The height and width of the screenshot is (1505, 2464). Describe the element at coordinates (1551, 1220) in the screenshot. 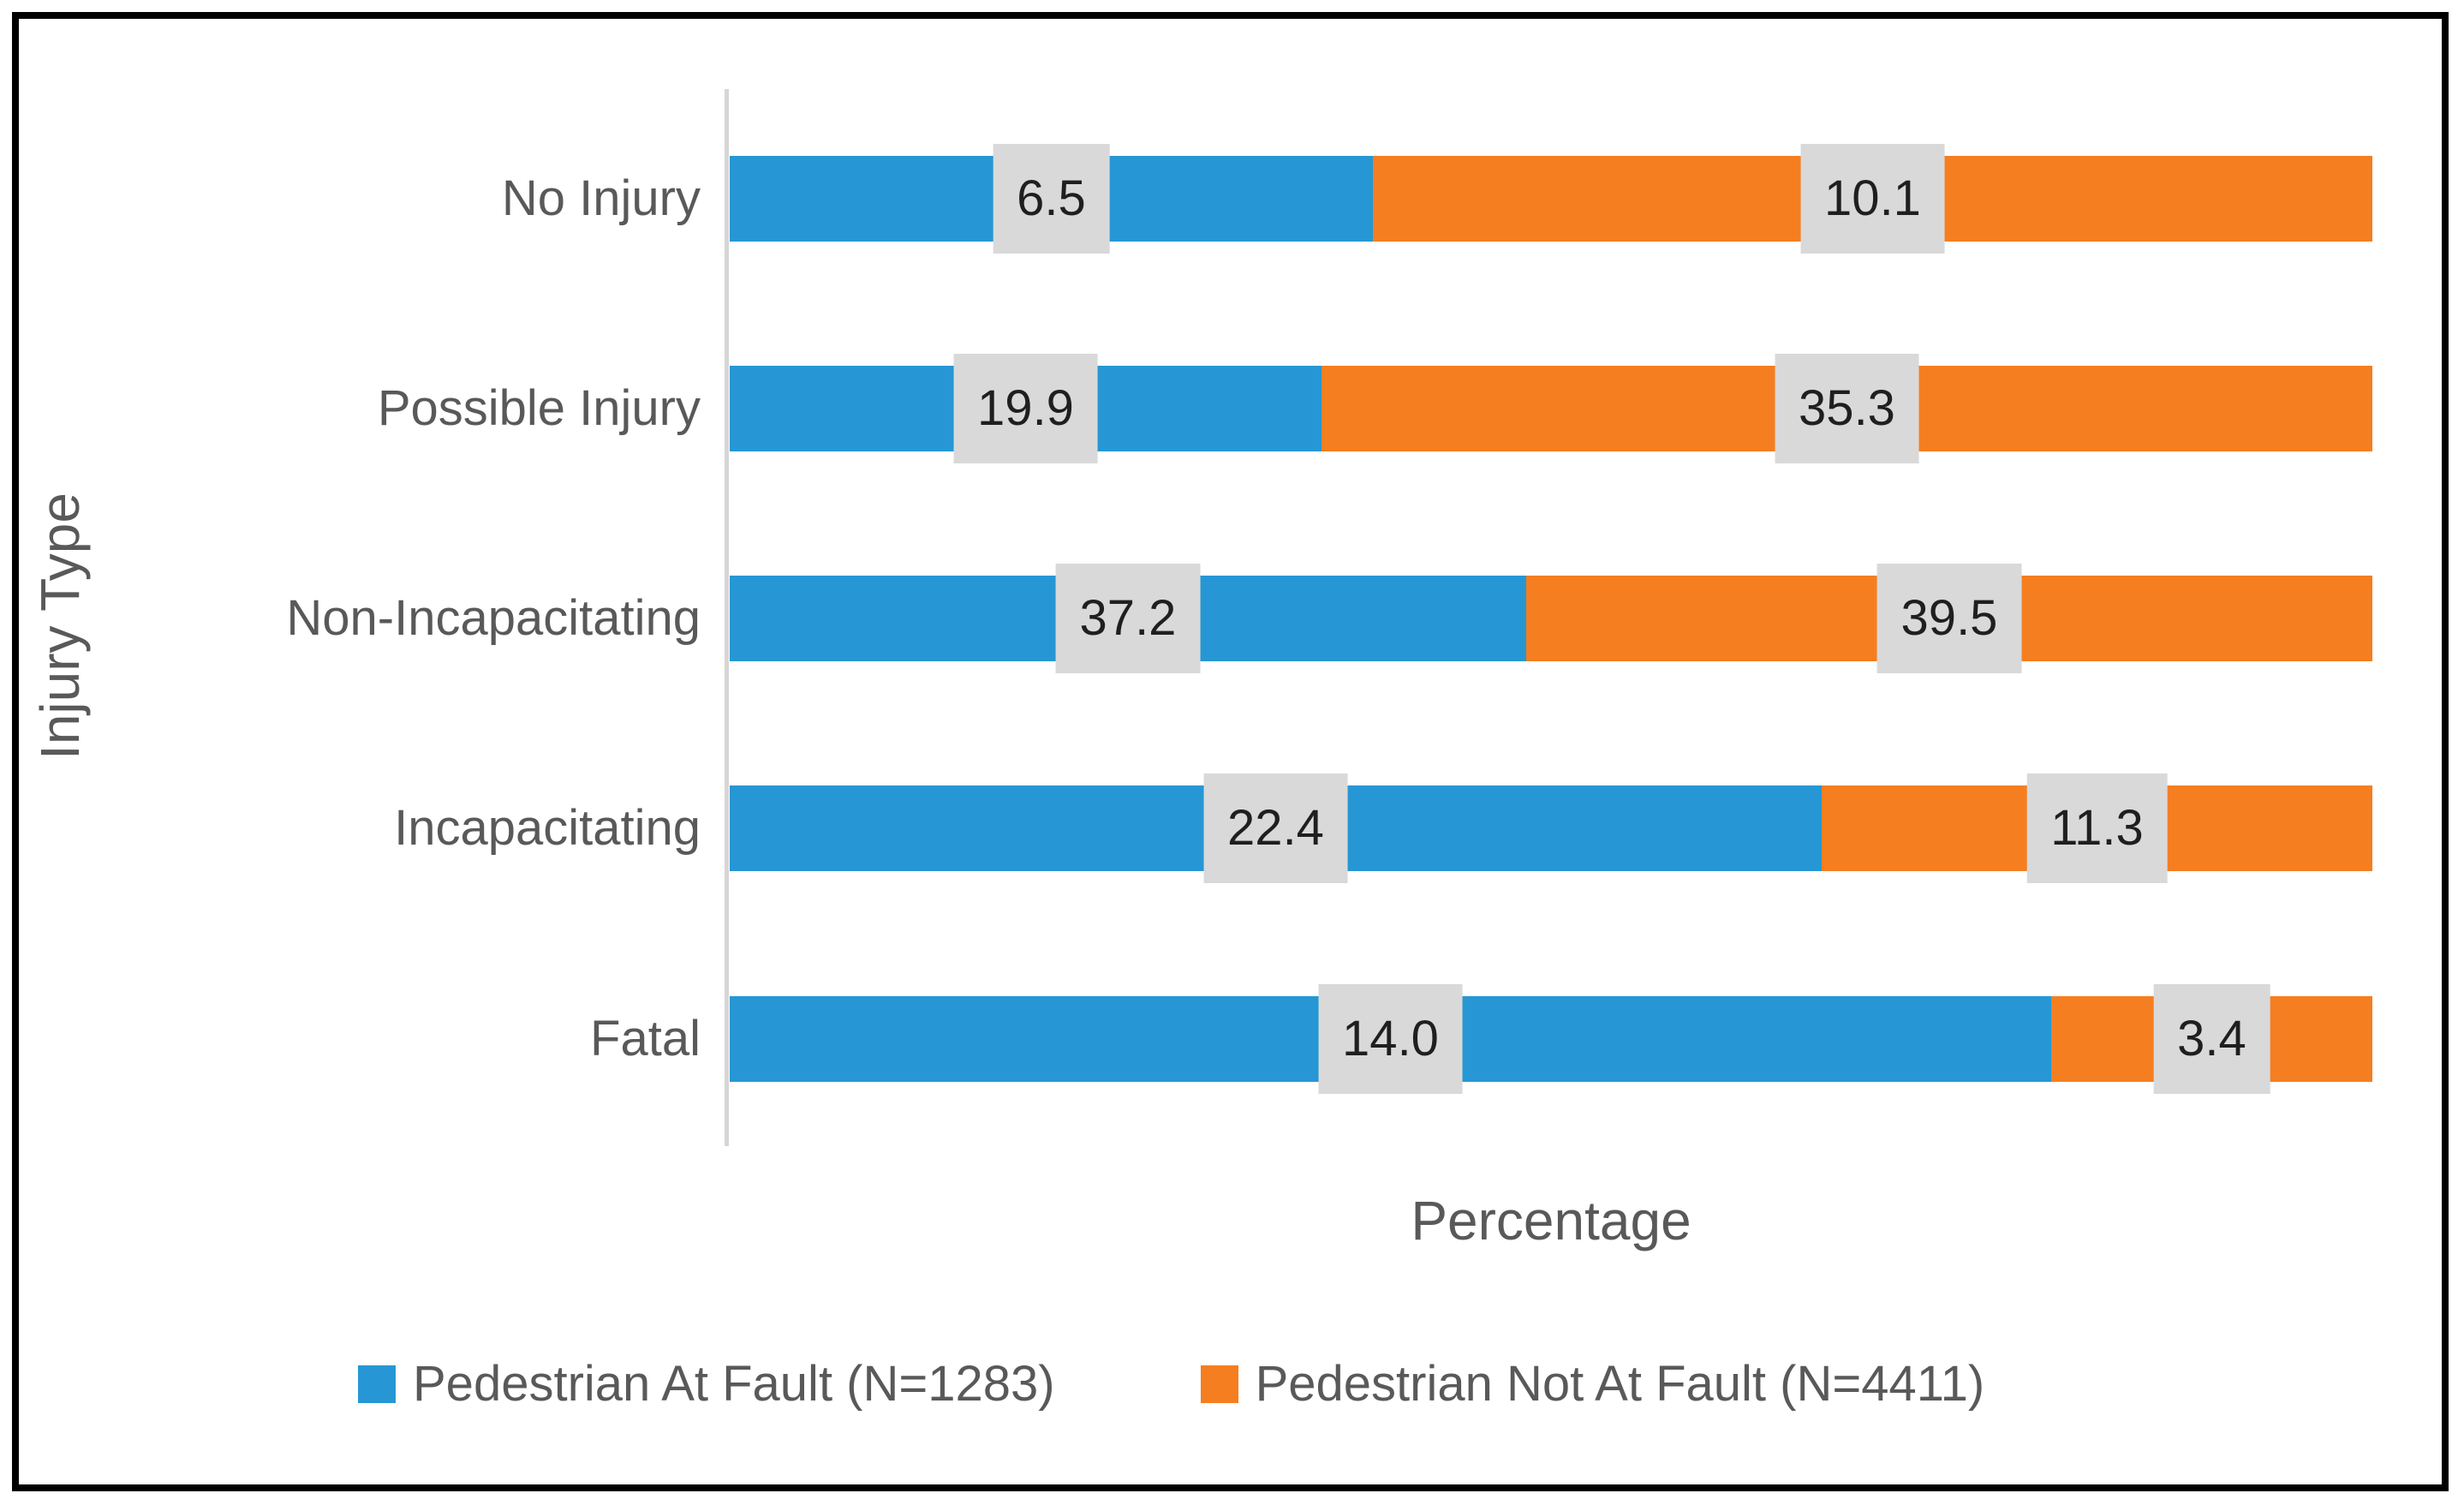

I see `x-axis-title: Percentage` at that location.